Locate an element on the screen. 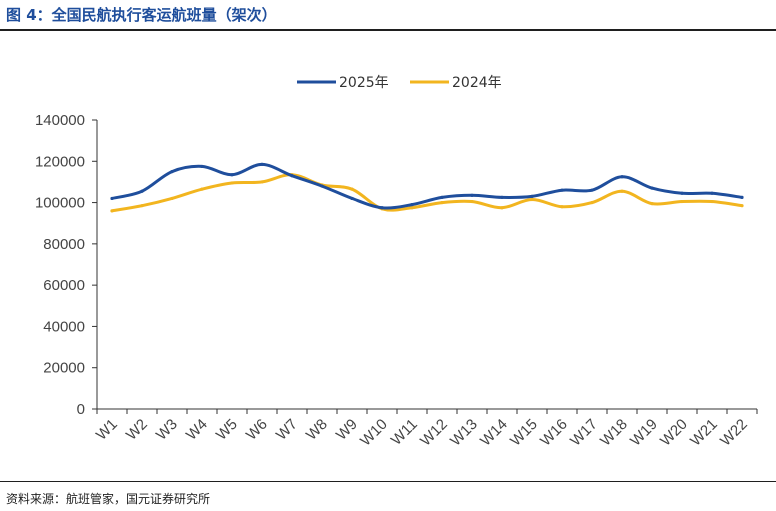 The width and height of the screenshot is (776, 511). y-tick-label: 120000 is located at coordinates (60, 161).